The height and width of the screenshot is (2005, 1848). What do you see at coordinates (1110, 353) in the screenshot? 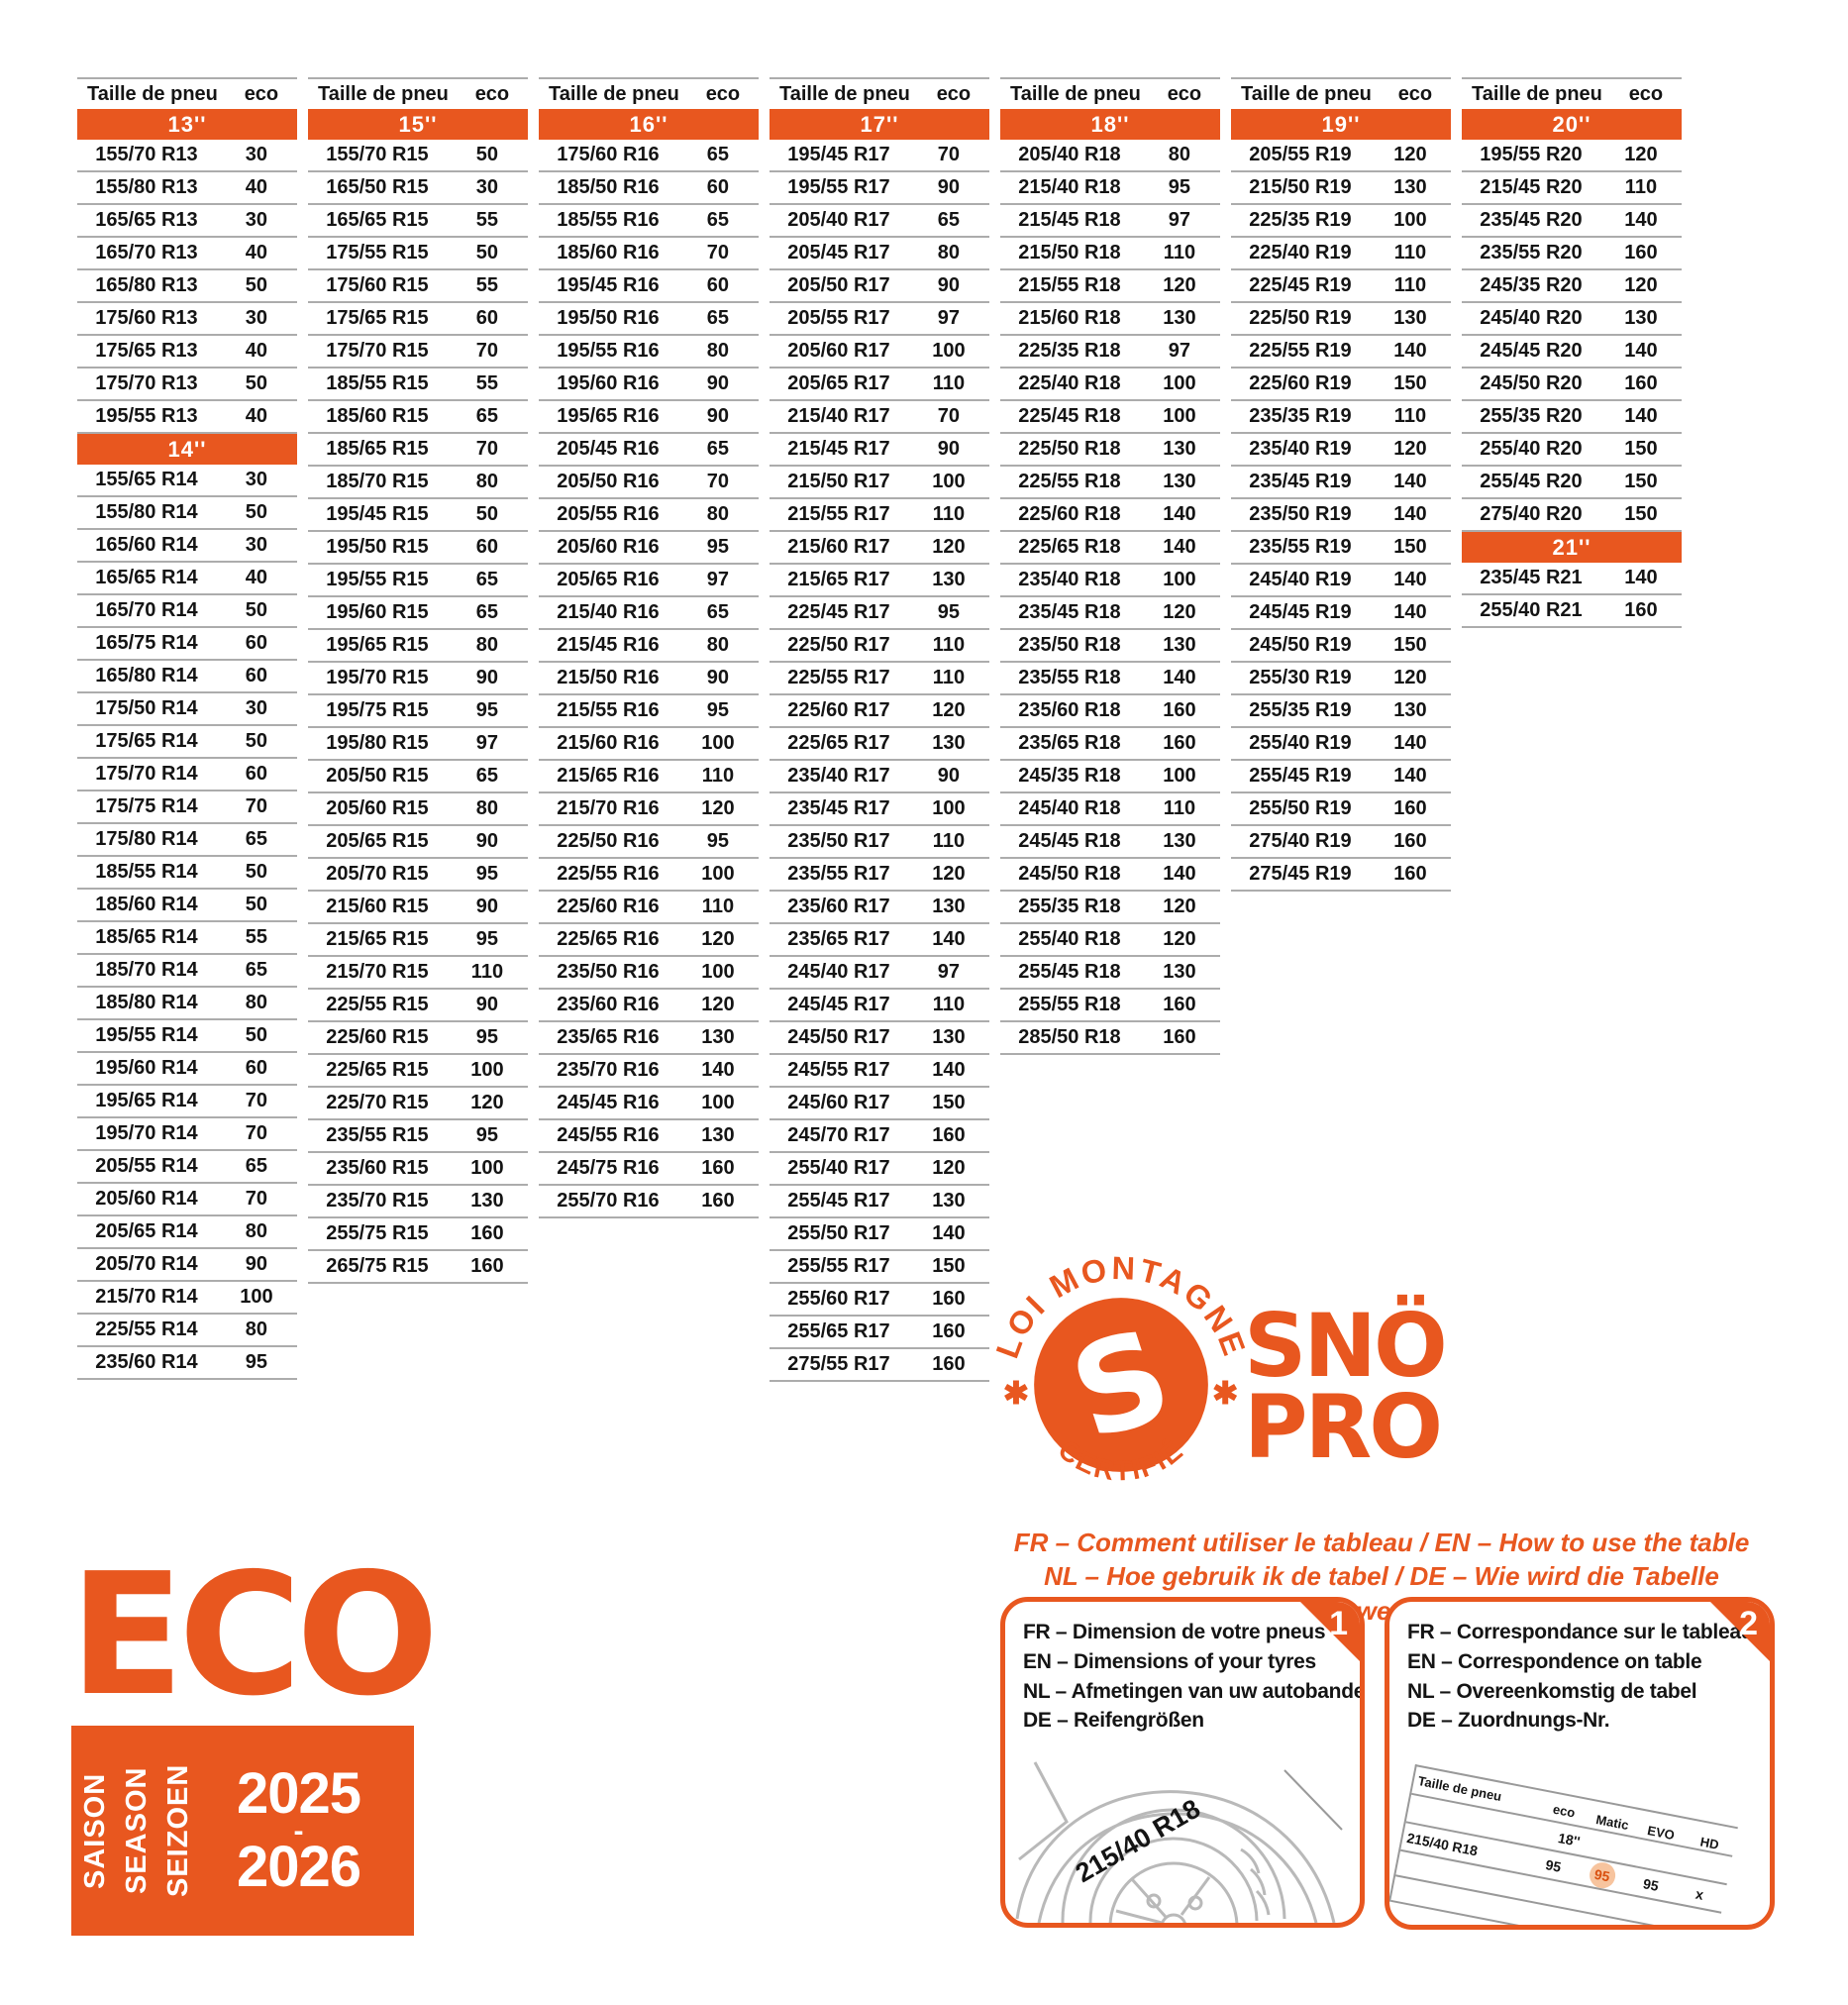
I see `table-row: 225/35 R18 97` at bounding box center [1110, 353].